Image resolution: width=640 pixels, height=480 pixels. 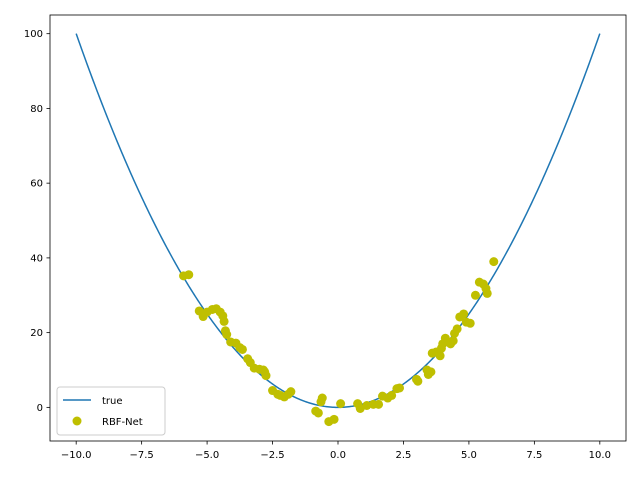 What do you see at coordinates (76, 455) in the screenshot?
I see `x-tick-label: −10.0` at bounding box center [76, 455].